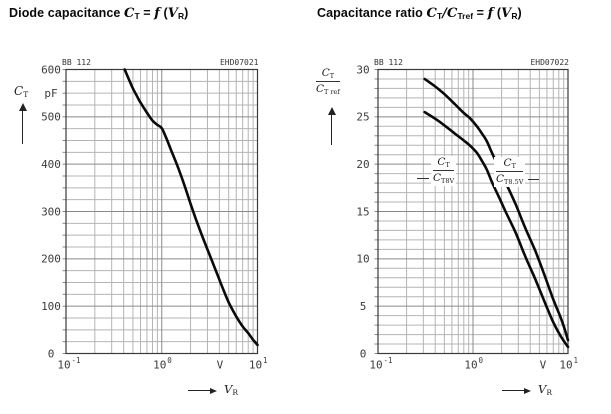 This screenshot has width=611, height=414. What do you see at coordinates (452, 13) in the screenshot?
I see `right-title-c2-symbol: C` at bounding box center [452, 13].